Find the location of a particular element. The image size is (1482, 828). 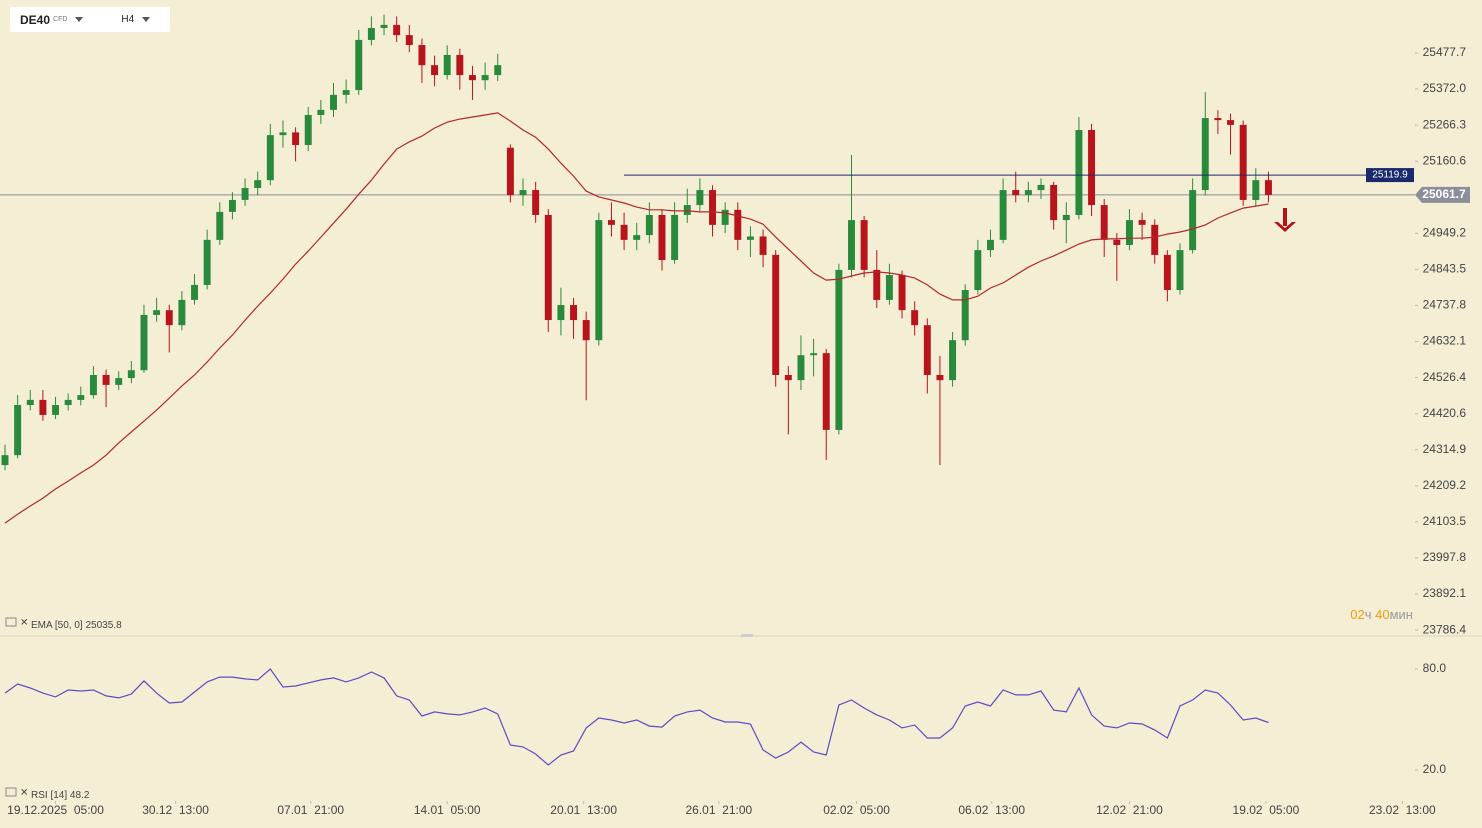

last-price-label: 25061.7 is located at coordinates (1444, 194).